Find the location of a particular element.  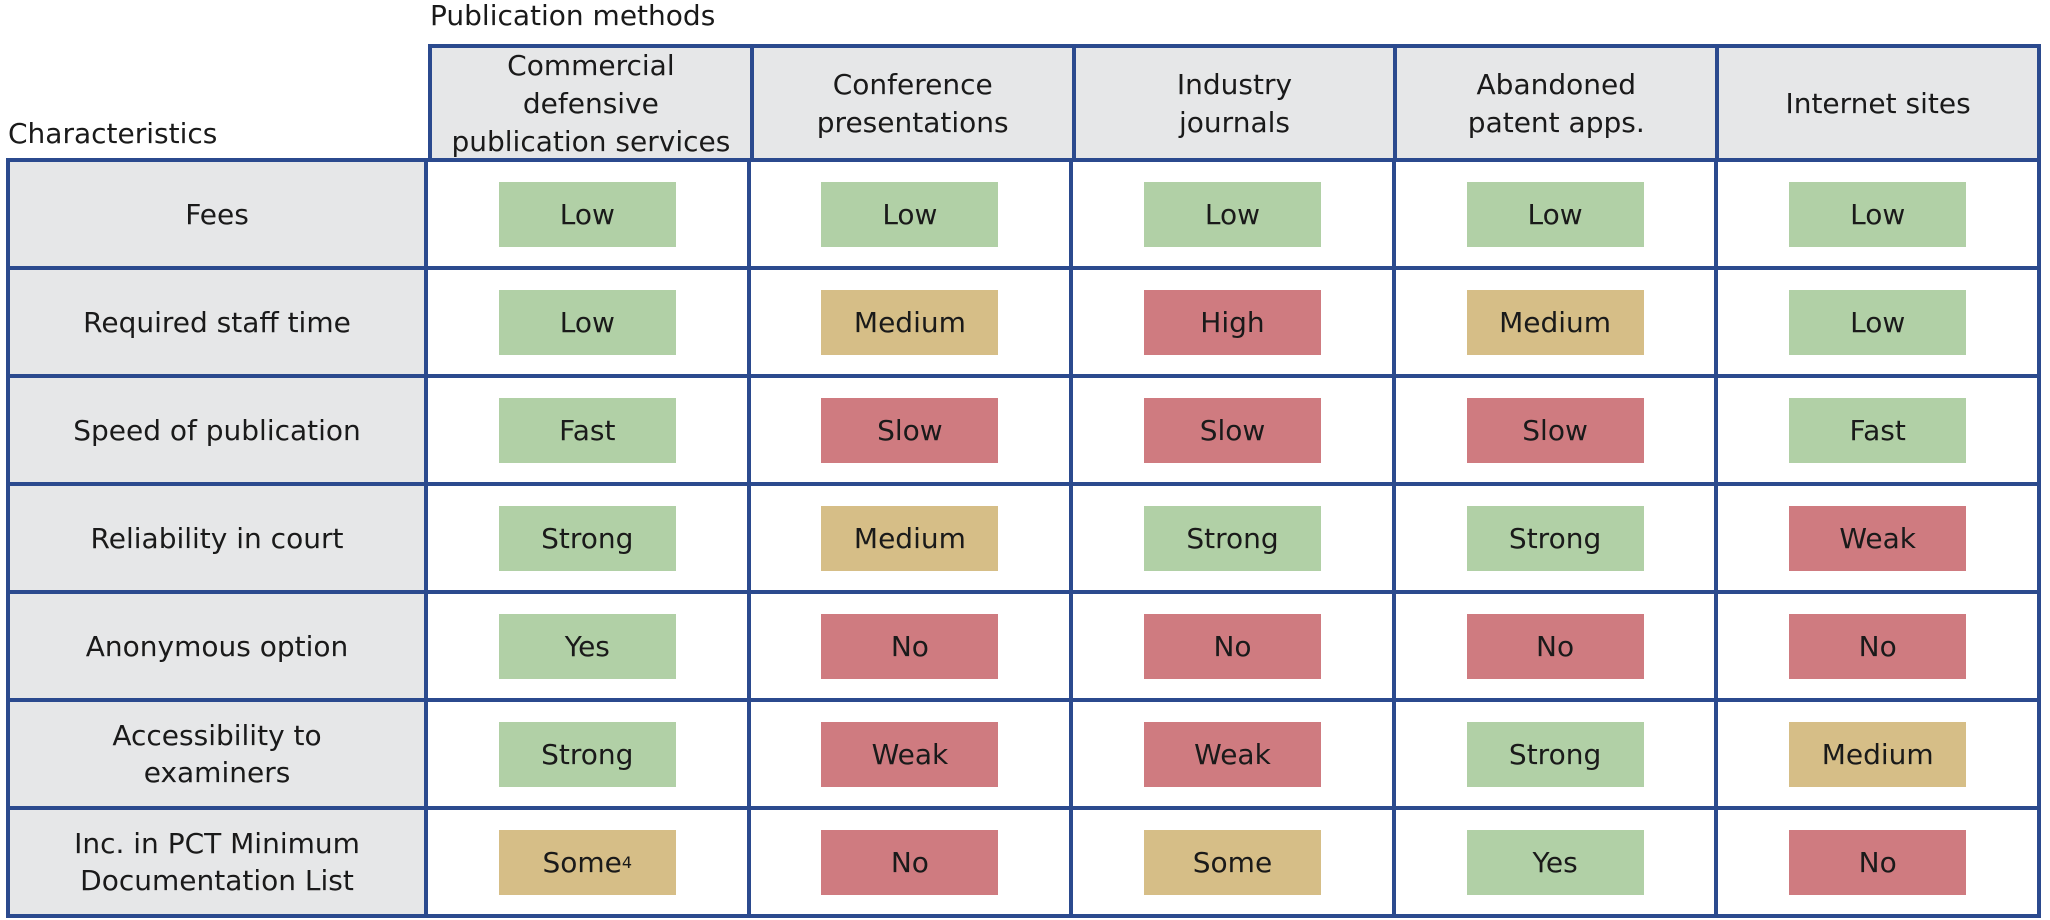

table-row: Anonymous option Yes No No No No is located at coordinates (1023, 644).